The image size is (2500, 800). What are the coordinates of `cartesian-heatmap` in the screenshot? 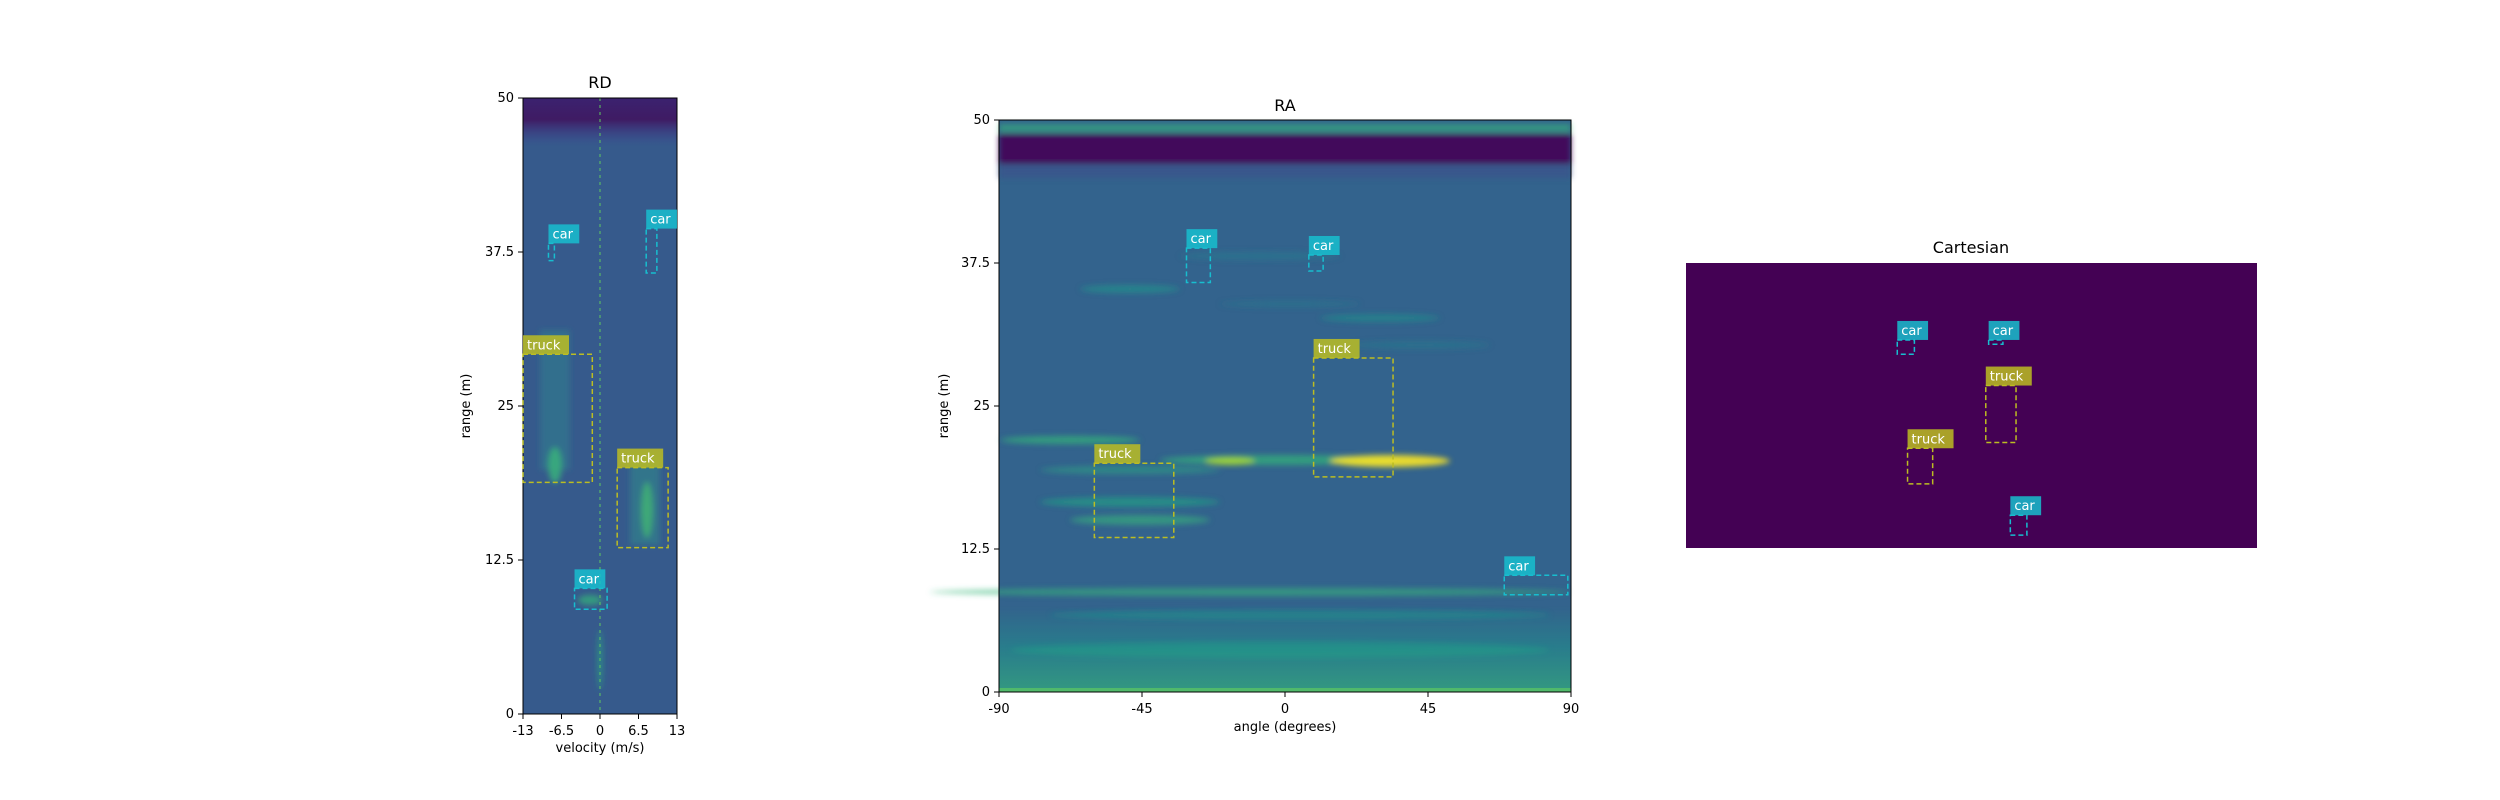 It's located at (1971, 405).